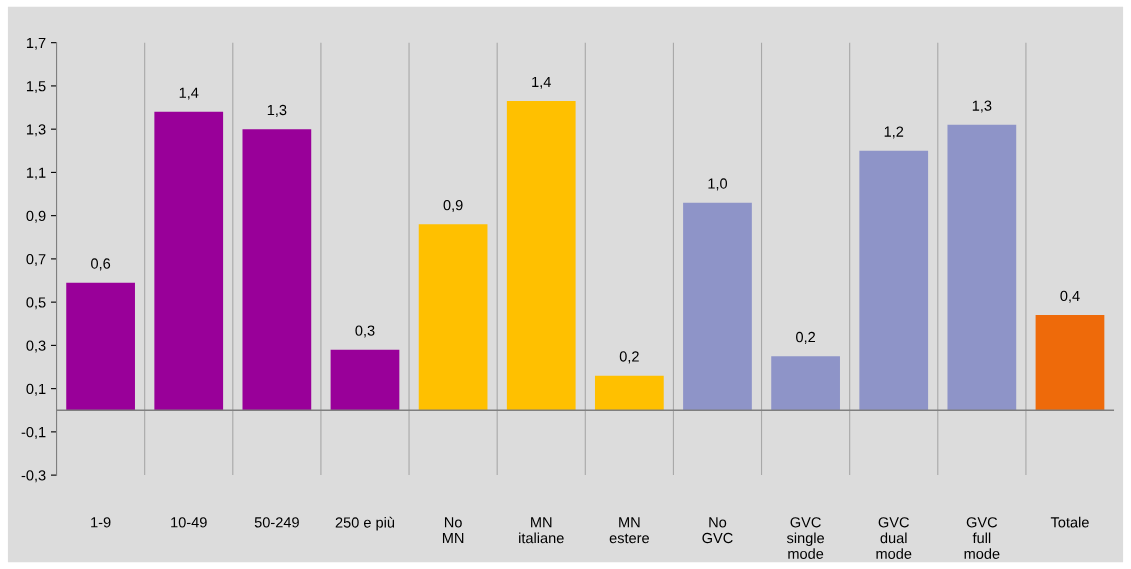  I want to click on x-tick-label: 1-9, so click(101, 522).